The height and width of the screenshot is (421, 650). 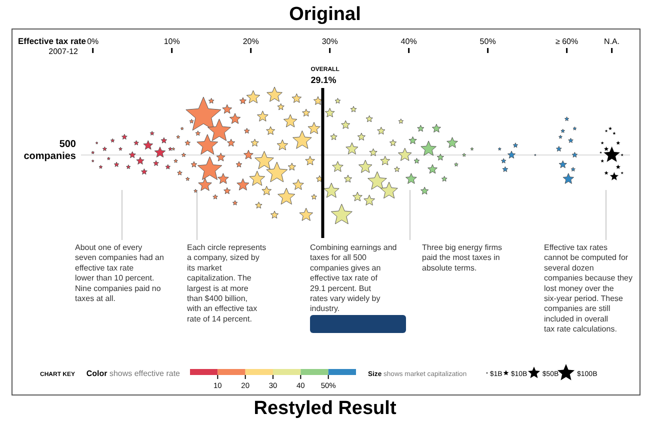 What do you see at coordinates (566, 41) in the screenshot?
I see `x-tick-label: ≥ 60%` at bounding box center [566, 41].